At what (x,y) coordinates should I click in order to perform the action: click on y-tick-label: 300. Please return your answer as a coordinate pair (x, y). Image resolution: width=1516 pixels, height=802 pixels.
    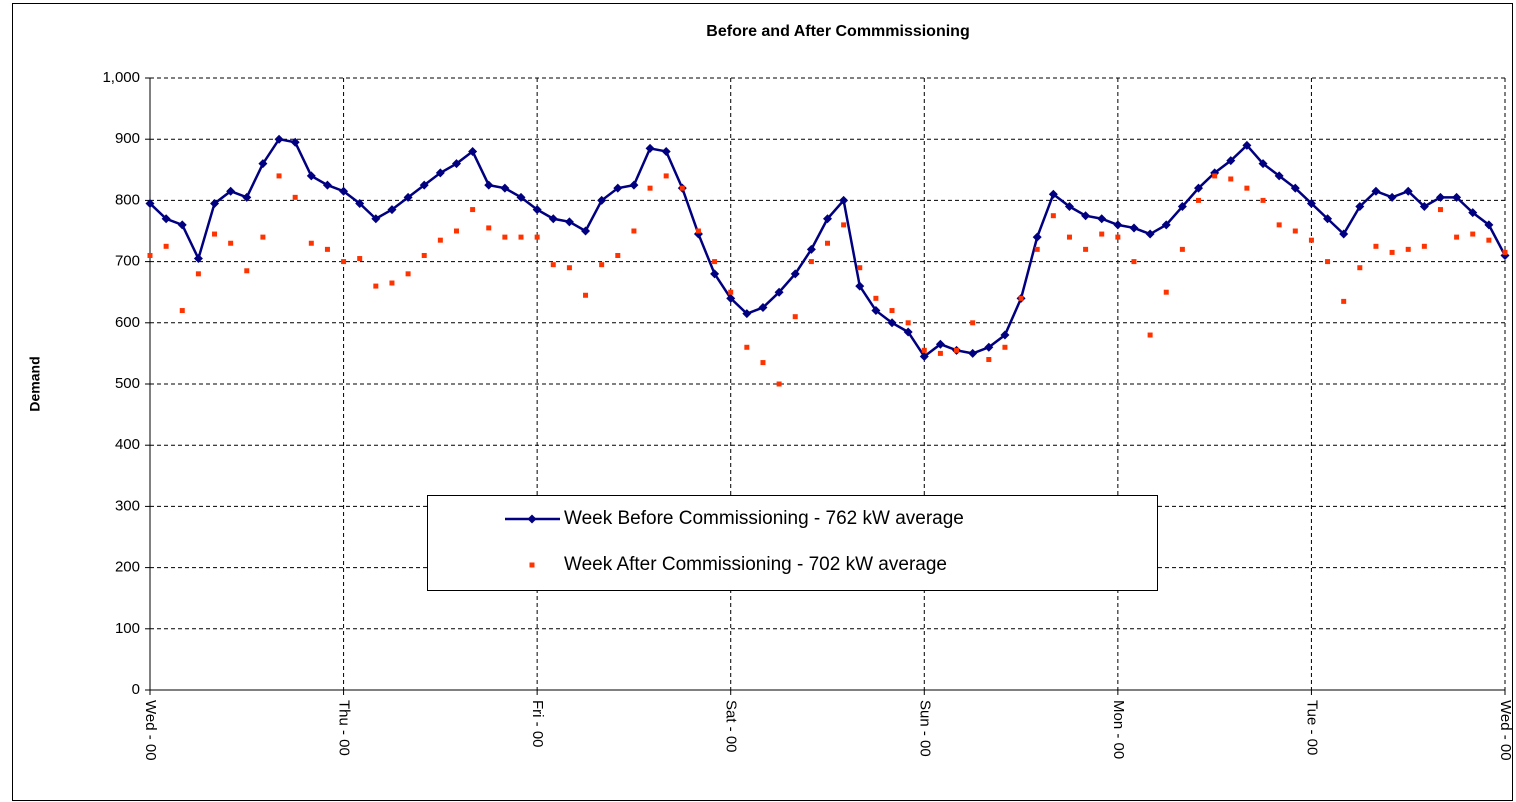
    Looking at the image, I should click on (127, 505).